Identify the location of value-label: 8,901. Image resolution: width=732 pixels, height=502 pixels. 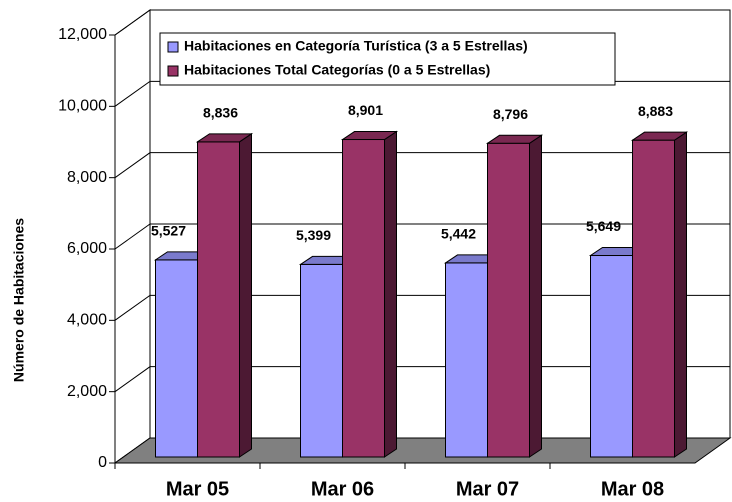
(365, 110).